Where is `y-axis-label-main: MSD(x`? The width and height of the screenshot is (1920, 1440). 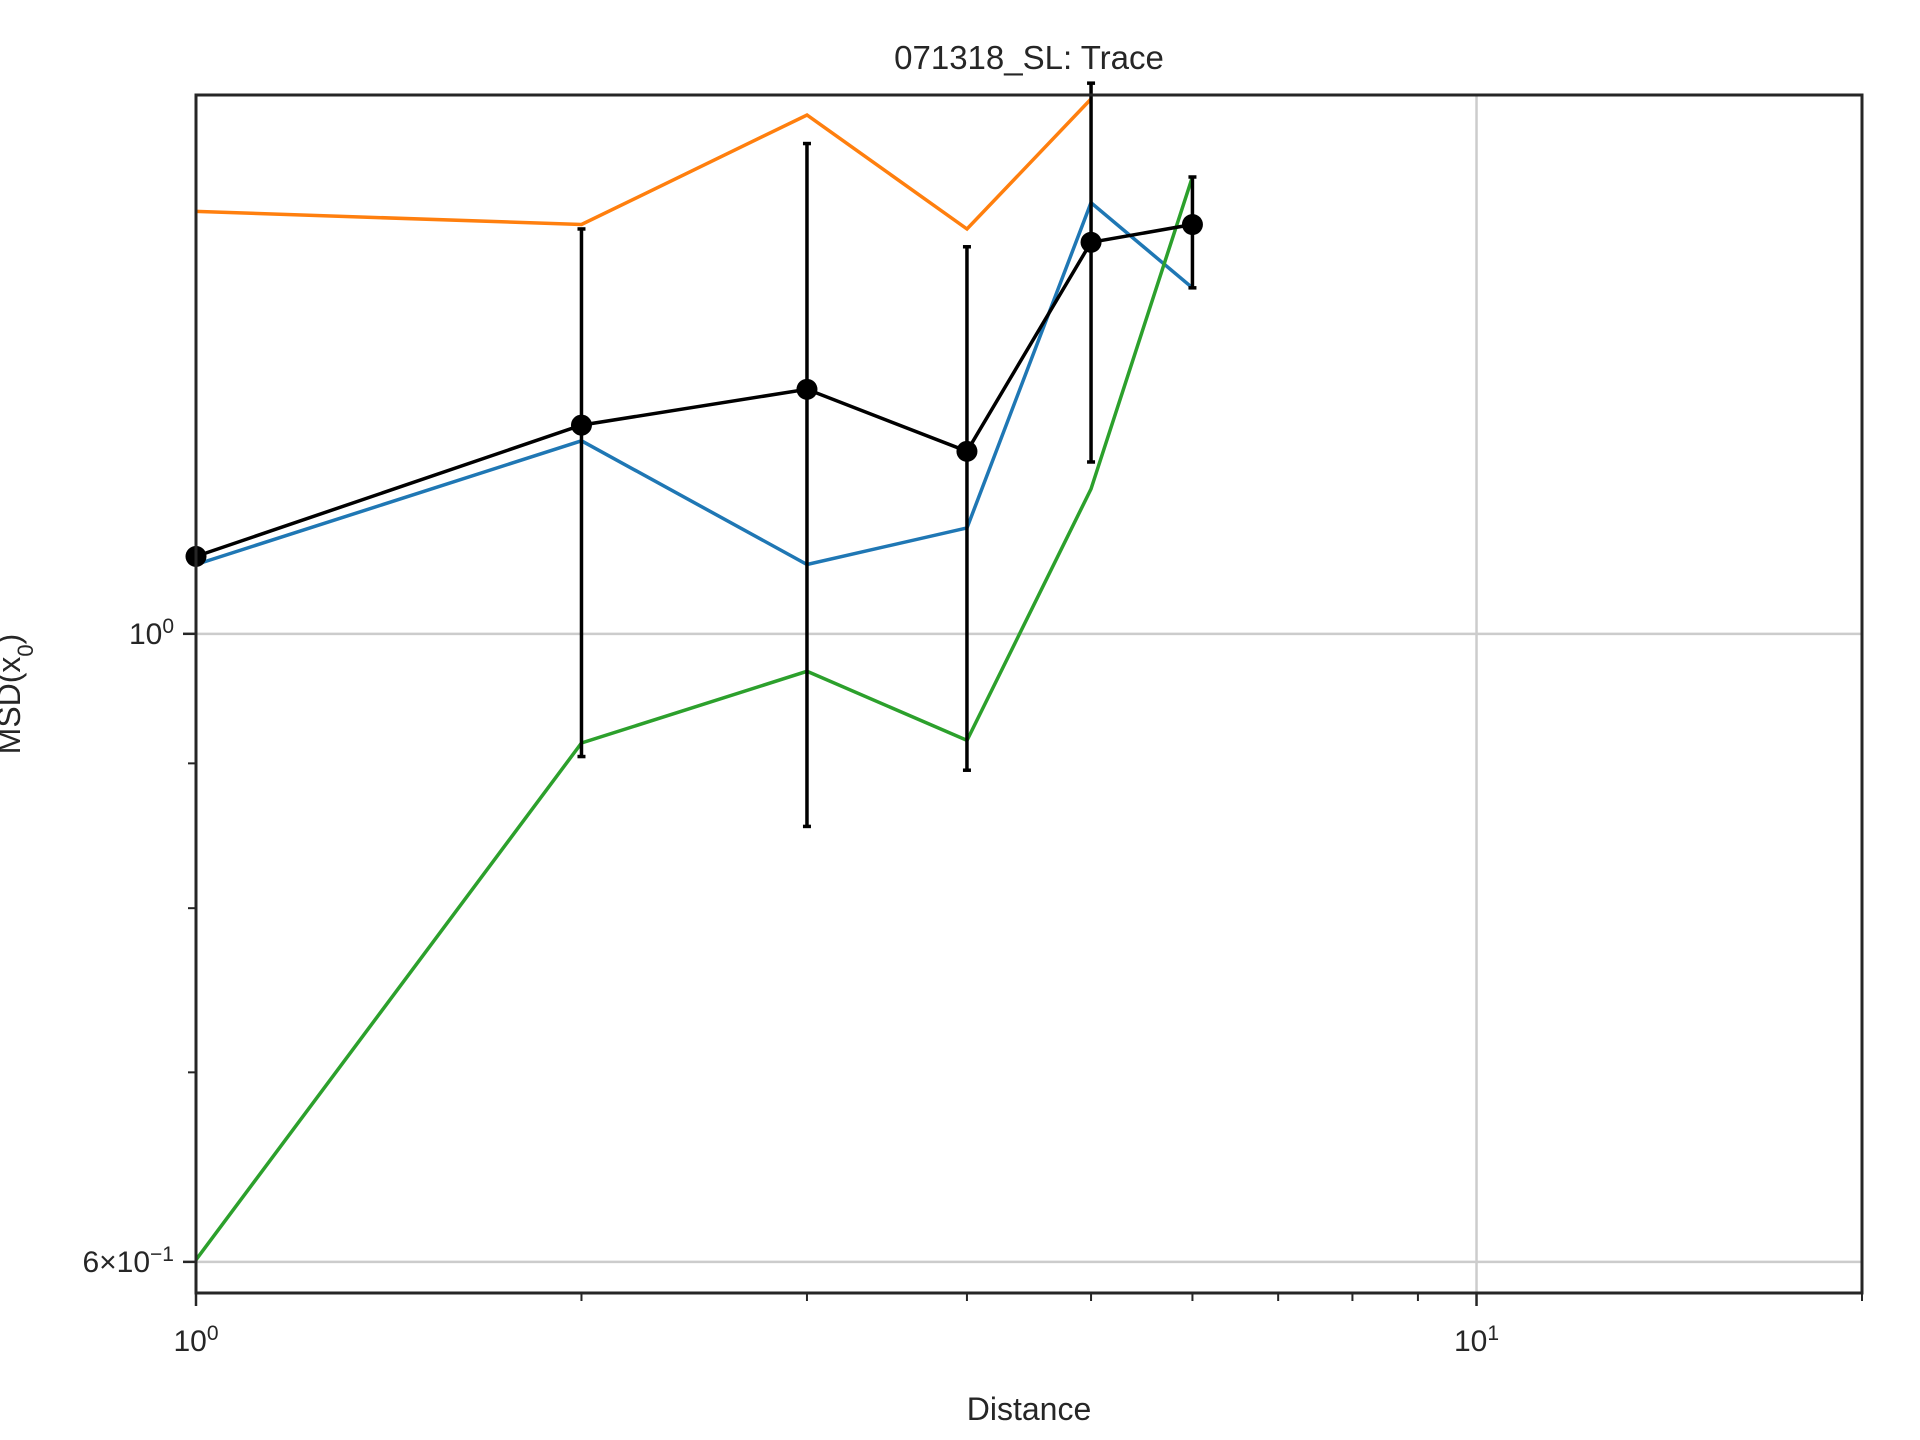 y-axis-label-main: MSD(x is located at coordinates (13, 706).